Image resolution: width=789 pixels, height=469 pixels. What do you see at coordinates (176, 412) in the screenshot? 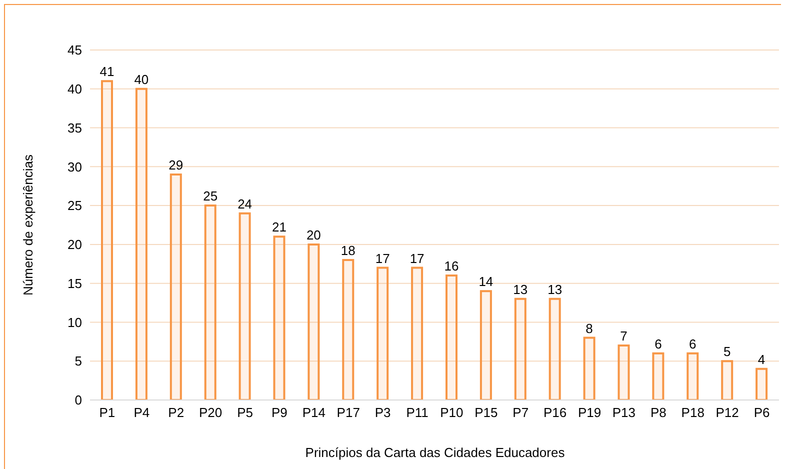
I see `x-tick-label: P2` at bounding box center [176, 412].